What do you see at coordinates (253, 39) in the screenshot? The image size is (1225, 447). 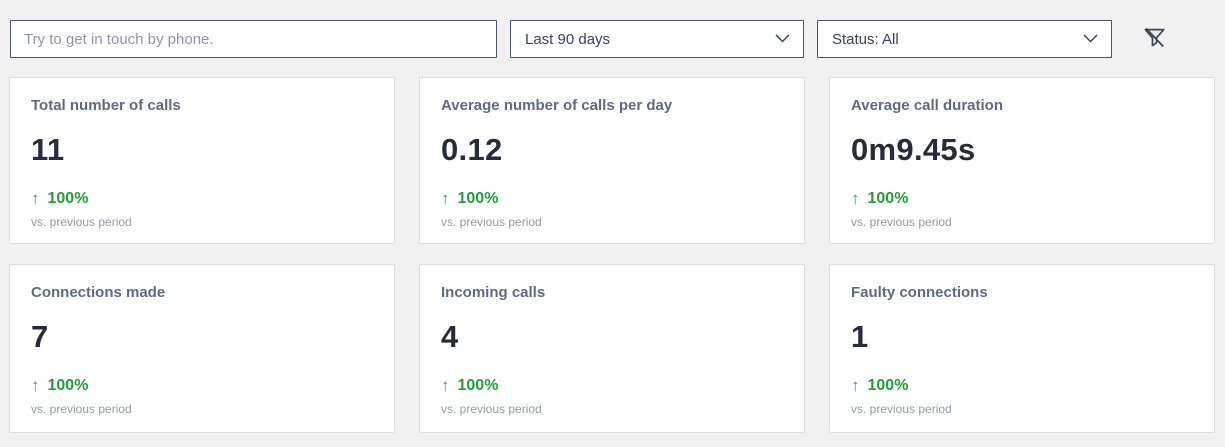 I see `search-input` at bounding box center [253, 39].